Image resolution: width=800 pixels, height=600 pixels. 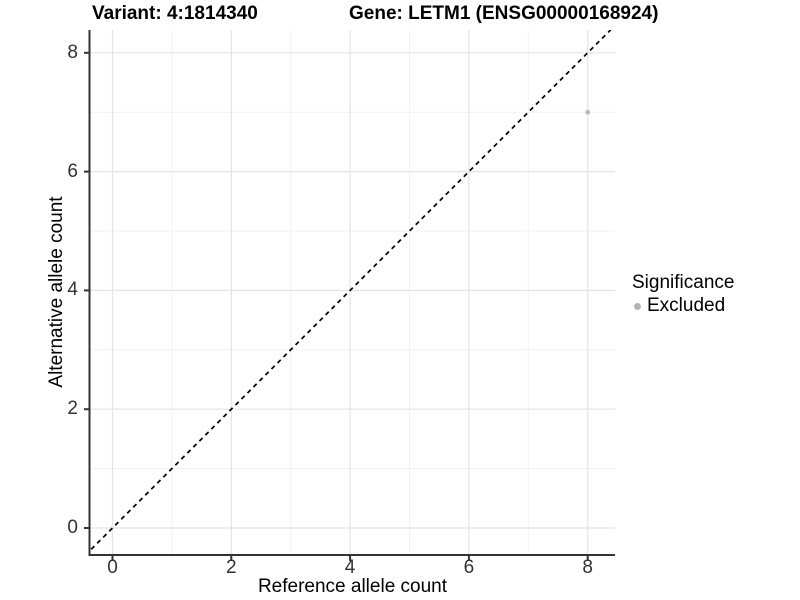 What do you see at coordinates (72, 290) in the screenshot?
I see `y-tick-label: 4` at bounding box center [72, 290].